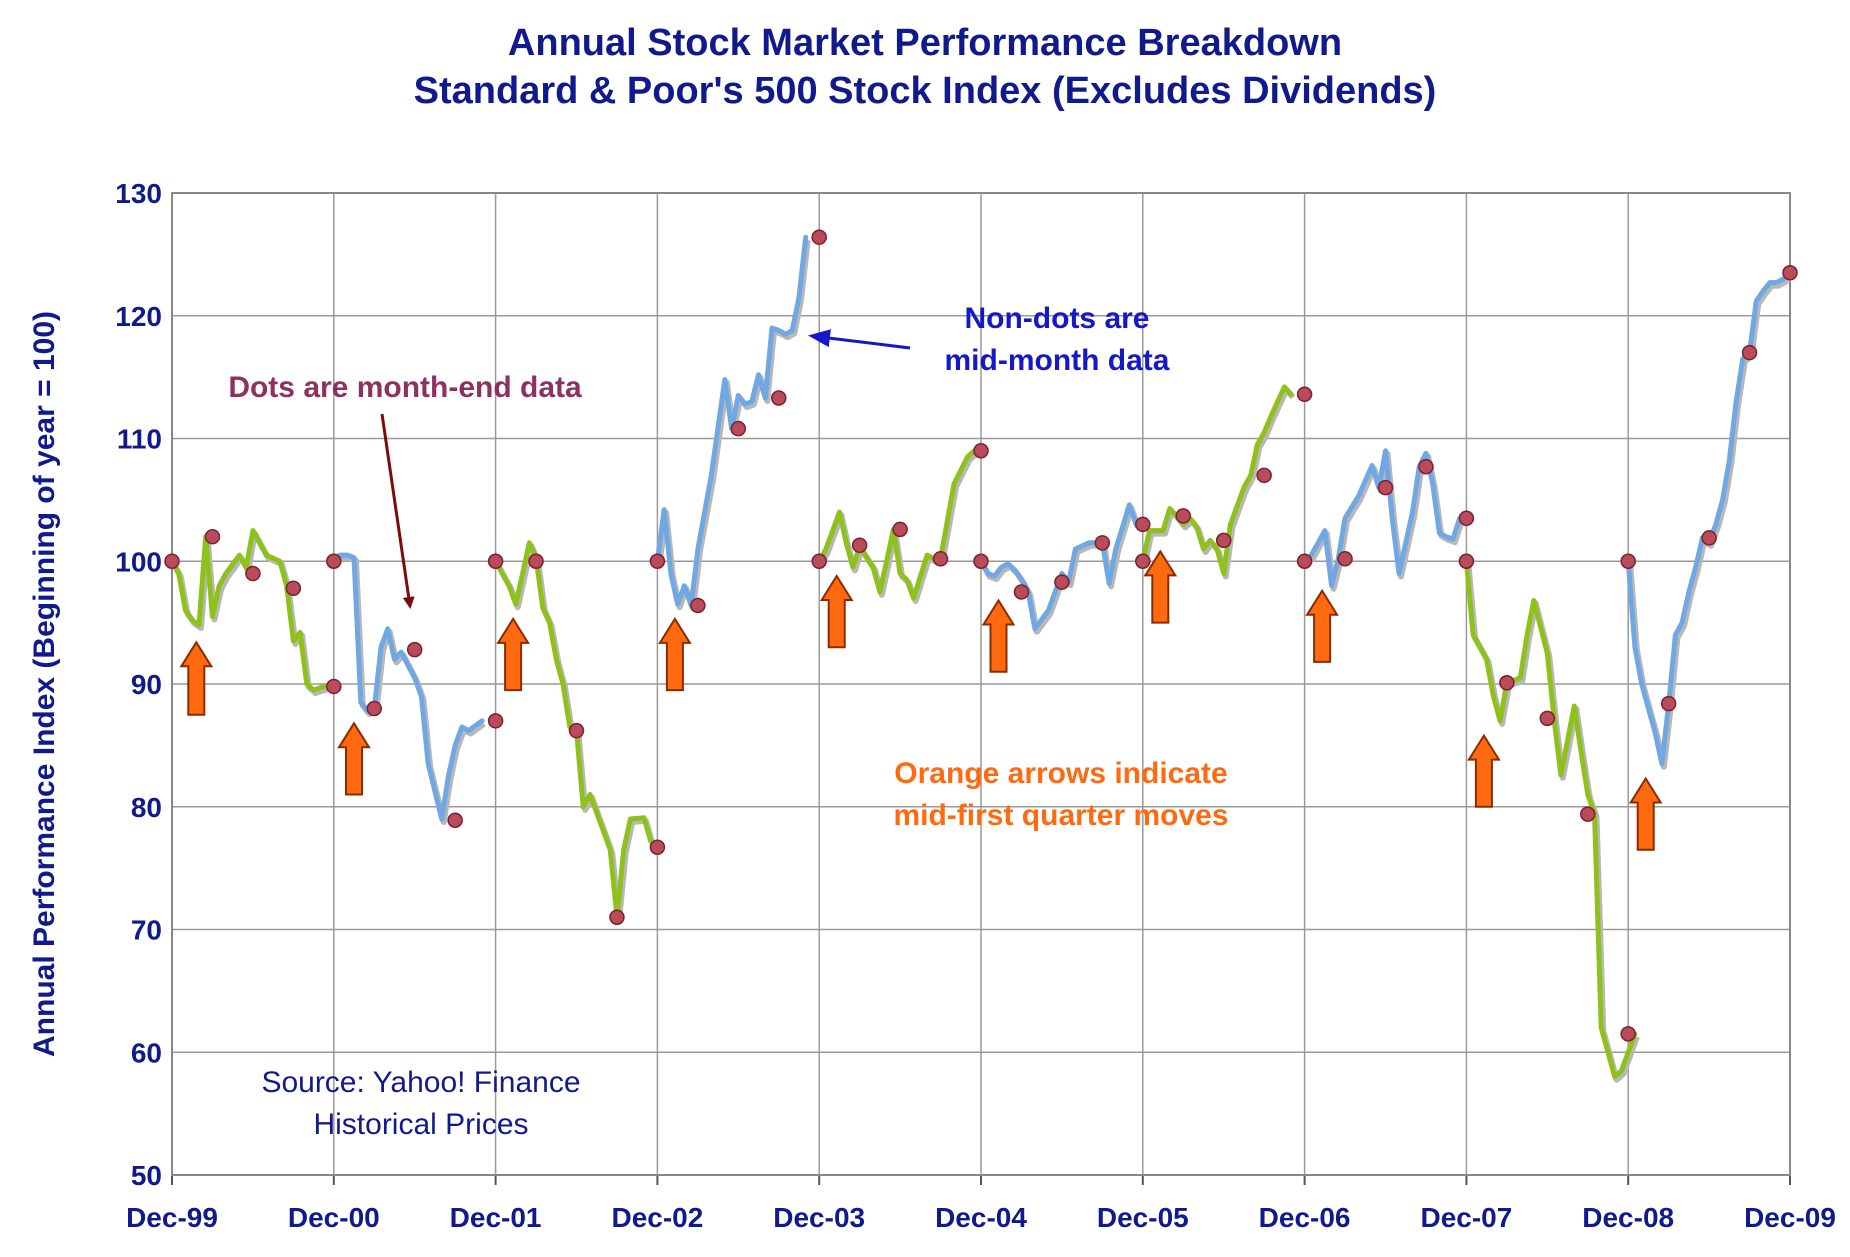 The height and width of the screenshot is (1257, 1850). I want to click on y-tick-label: 60, so click(146, 1052).